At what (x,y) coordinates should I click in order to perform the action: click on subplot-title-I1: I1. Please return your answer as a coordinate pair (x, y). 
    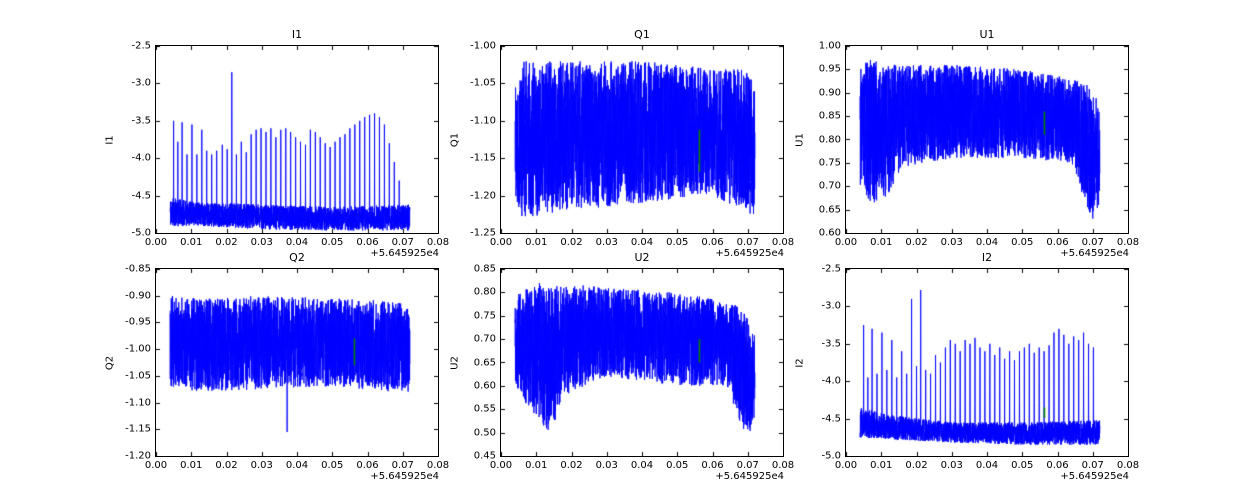
    Looking at the image, I should click on (297, 34).